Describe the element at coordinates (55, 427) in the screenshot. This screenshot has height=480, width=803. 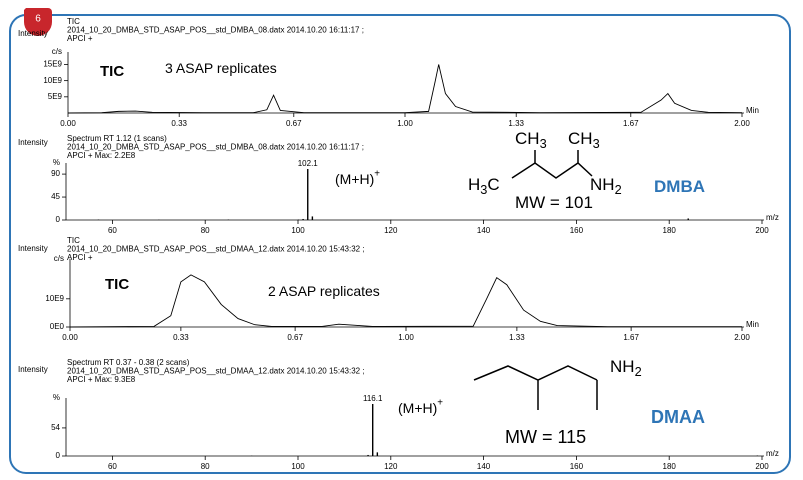
I see `y-tick-label: 54` at that location.